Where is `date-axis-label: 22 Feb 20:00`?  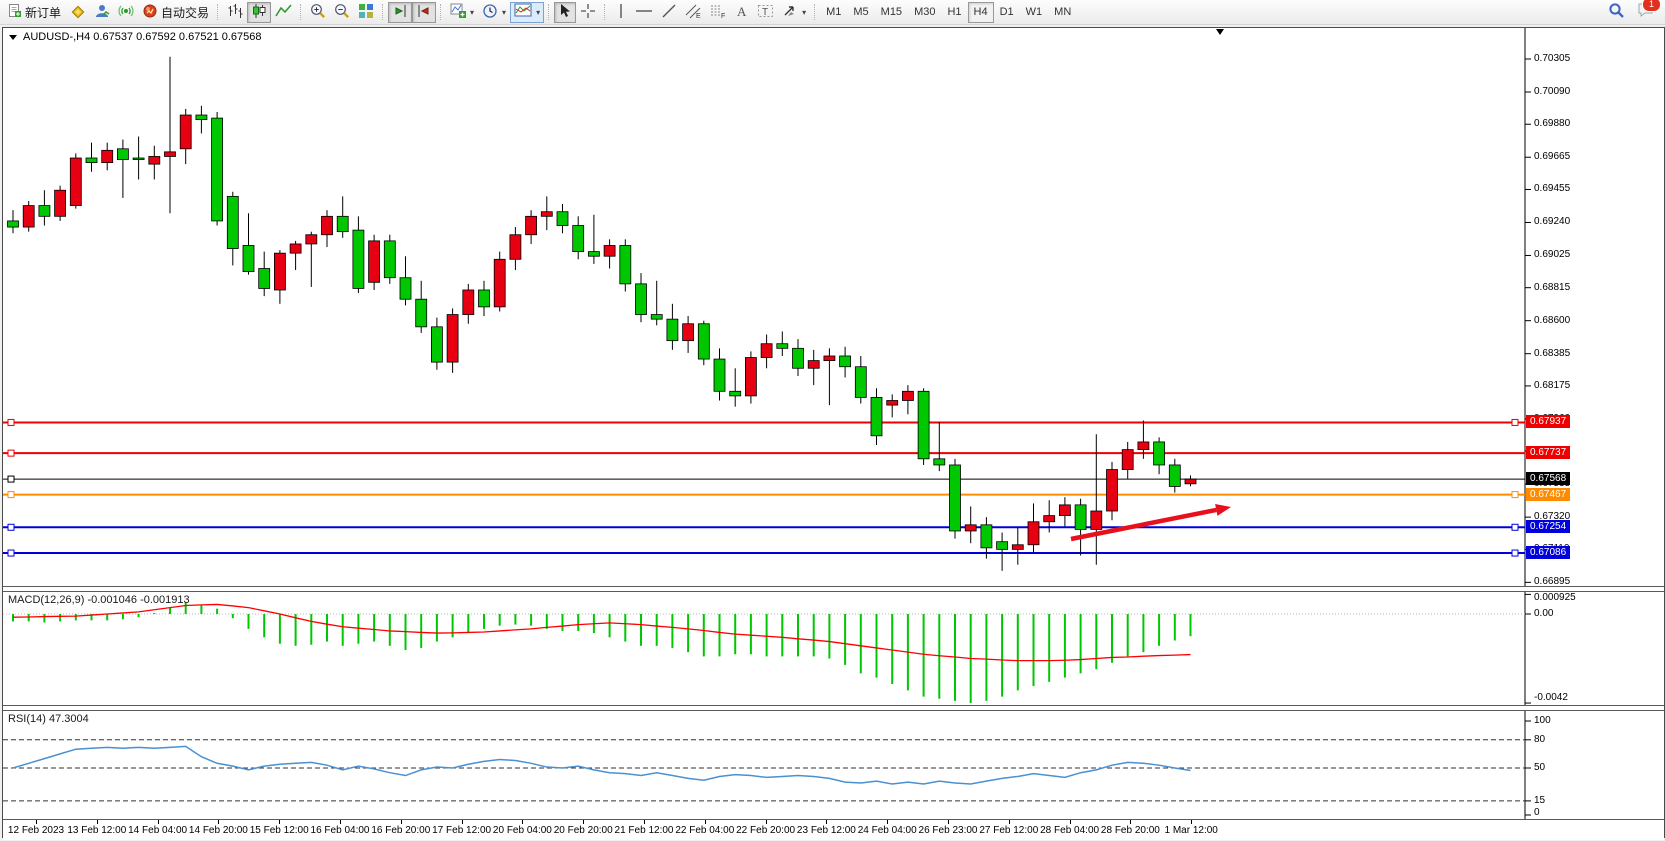 date-axis-label: 22 Feb 20:00 is located at coordinates (766, 830).